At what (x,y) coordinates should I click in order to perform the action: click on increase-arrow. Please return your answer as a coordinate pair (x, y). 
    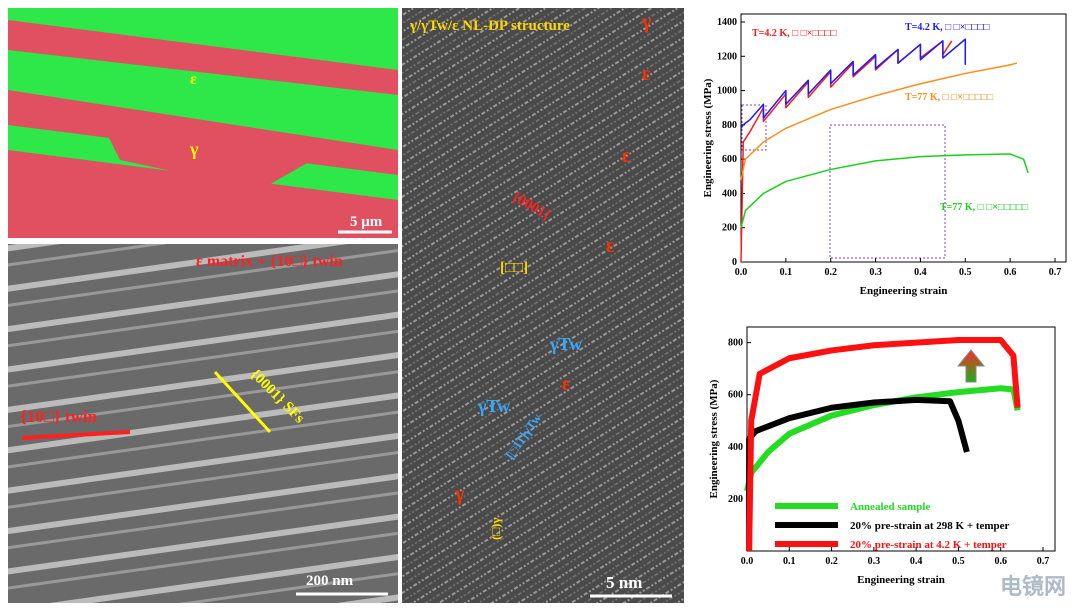
    Looking at the image, I should click on (971, 366).